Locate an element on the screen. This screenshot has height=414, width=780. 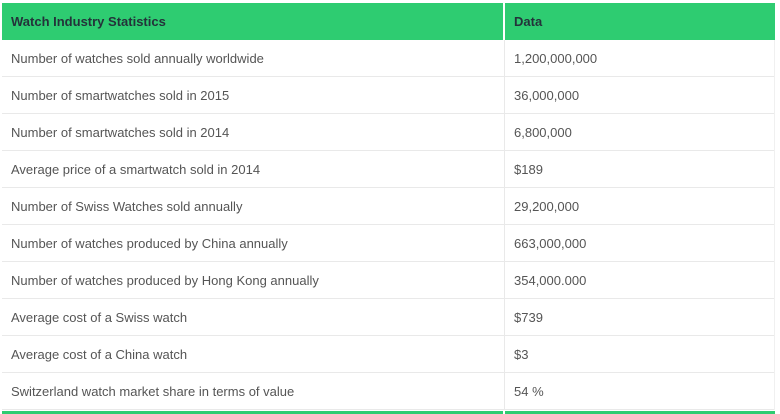
stat-label-cell: Number of smartwatches sold in 2014 is located at coordinates (253, 132).